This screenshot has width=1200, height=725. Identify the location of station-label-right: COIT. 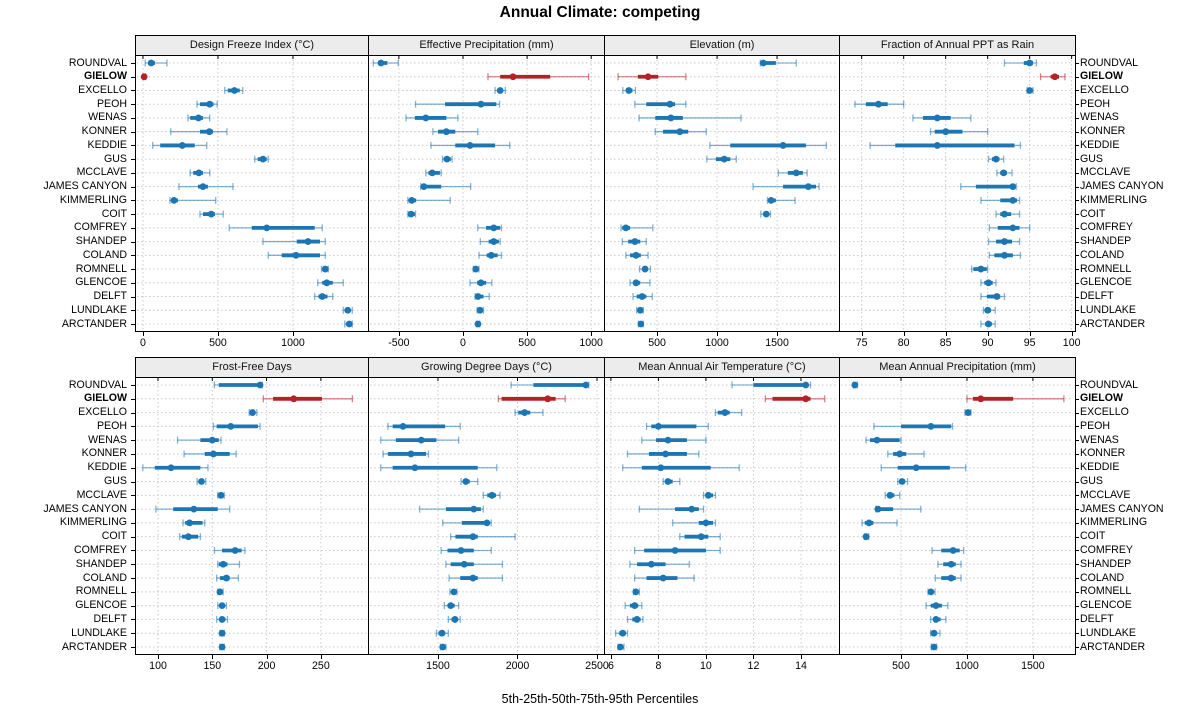
(1093, 536).